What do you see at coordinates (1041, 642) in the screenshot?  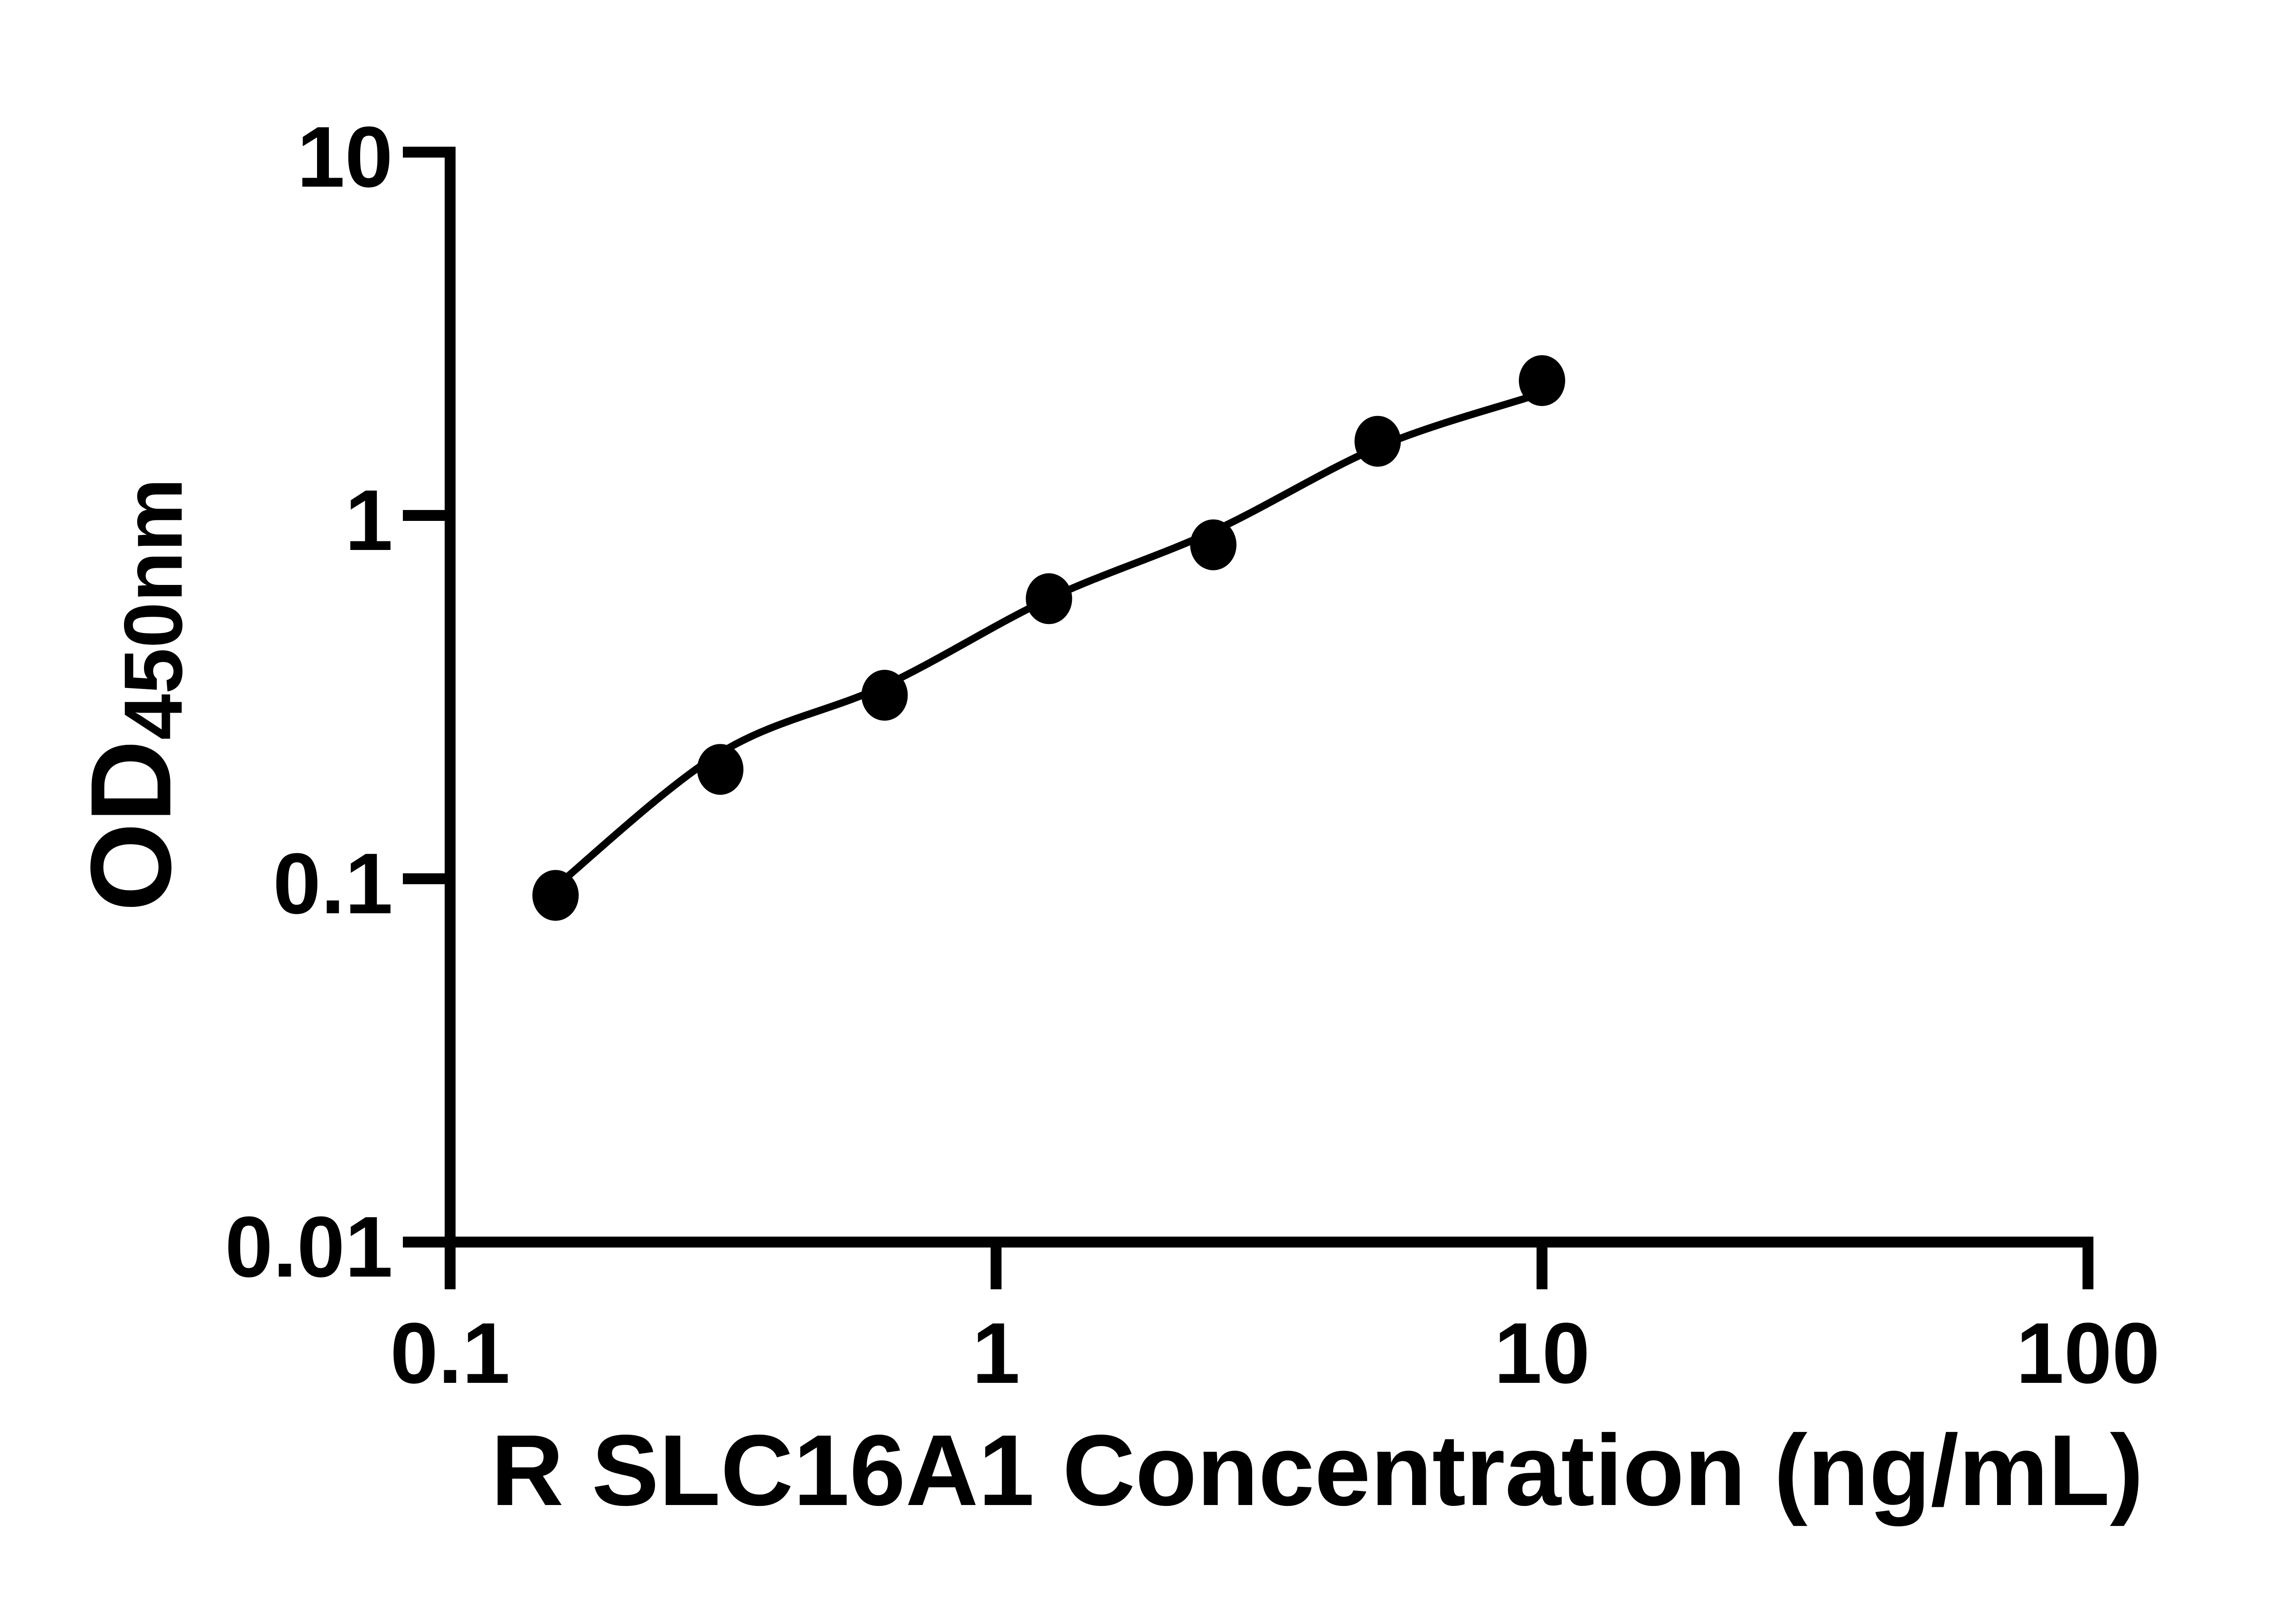 I see `fit-curve` at bounding box center [1041, 642].